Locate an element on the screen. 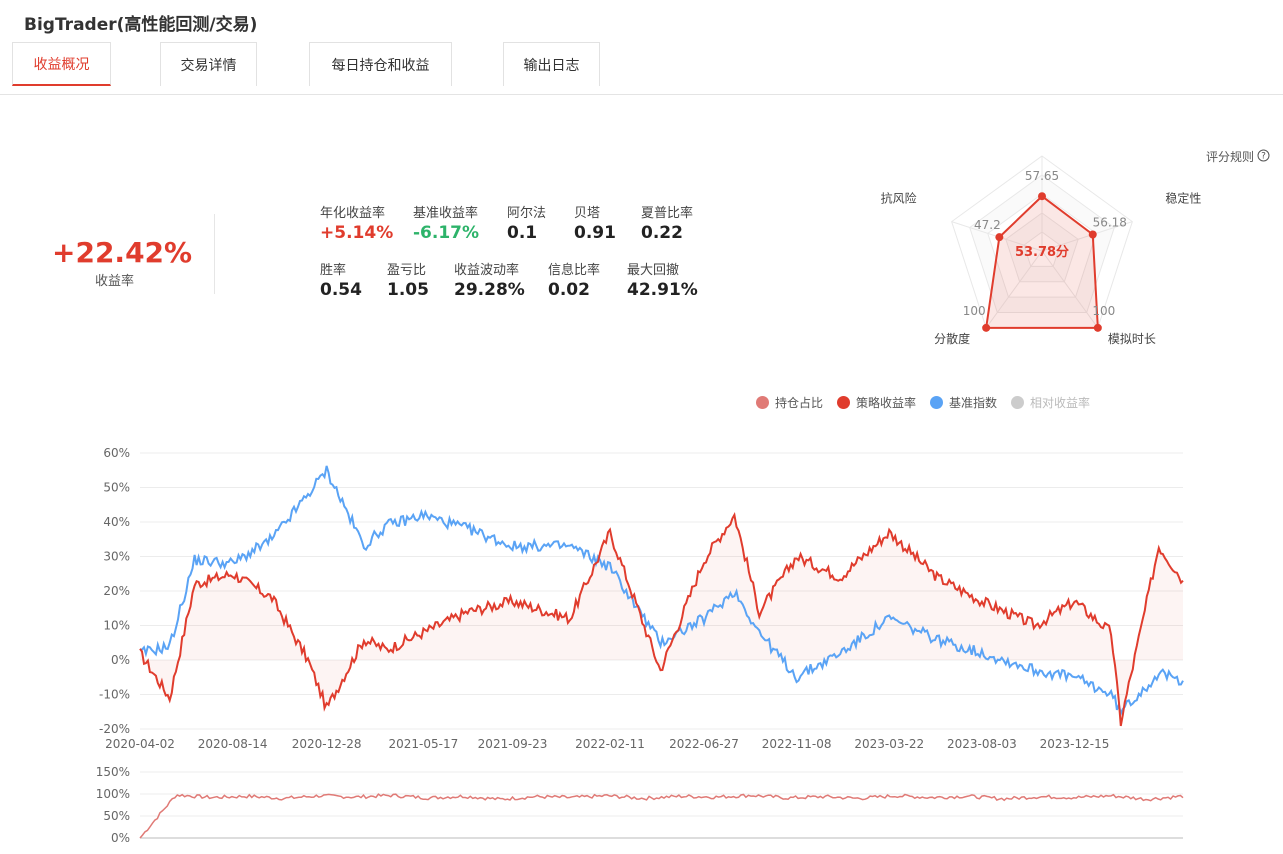 The height and width of the screenshot is (854, 1283). metric-sharpe: 夏普比率 0.22 is located at coordinates (667, 225).